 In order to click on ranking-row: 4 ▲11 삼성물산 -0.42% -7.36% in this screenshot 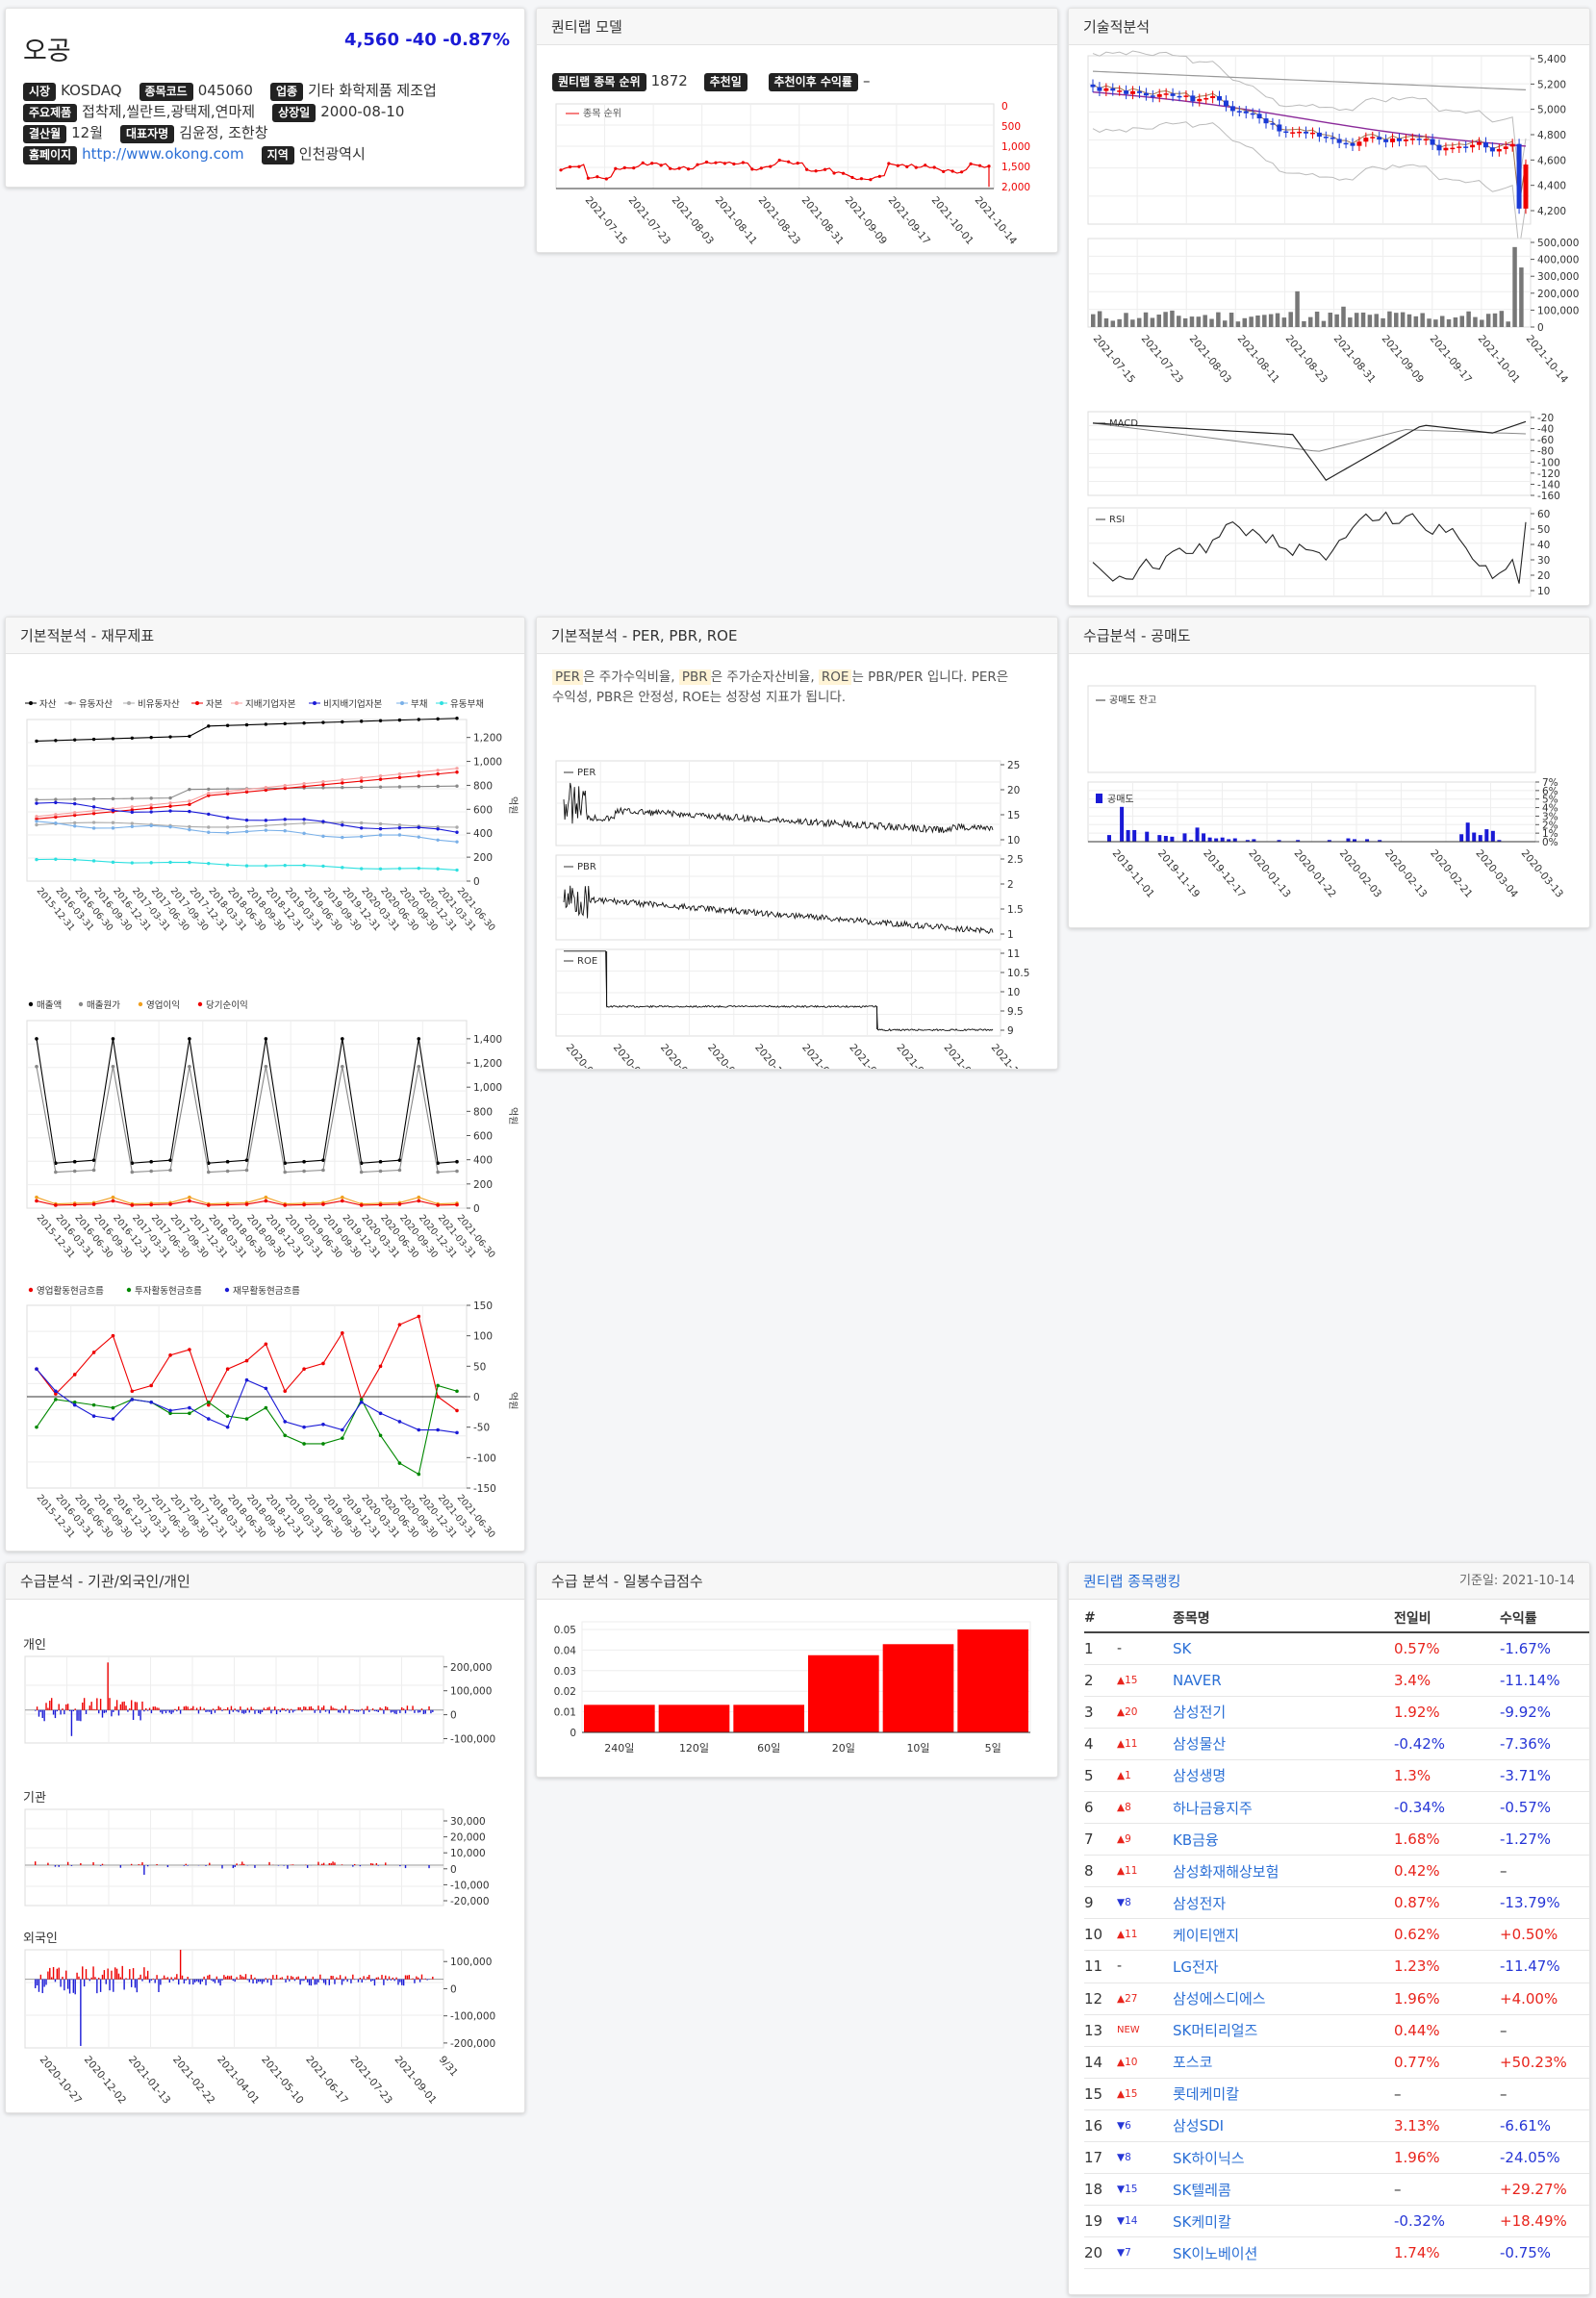, I will do `click(1336, 1744)`.